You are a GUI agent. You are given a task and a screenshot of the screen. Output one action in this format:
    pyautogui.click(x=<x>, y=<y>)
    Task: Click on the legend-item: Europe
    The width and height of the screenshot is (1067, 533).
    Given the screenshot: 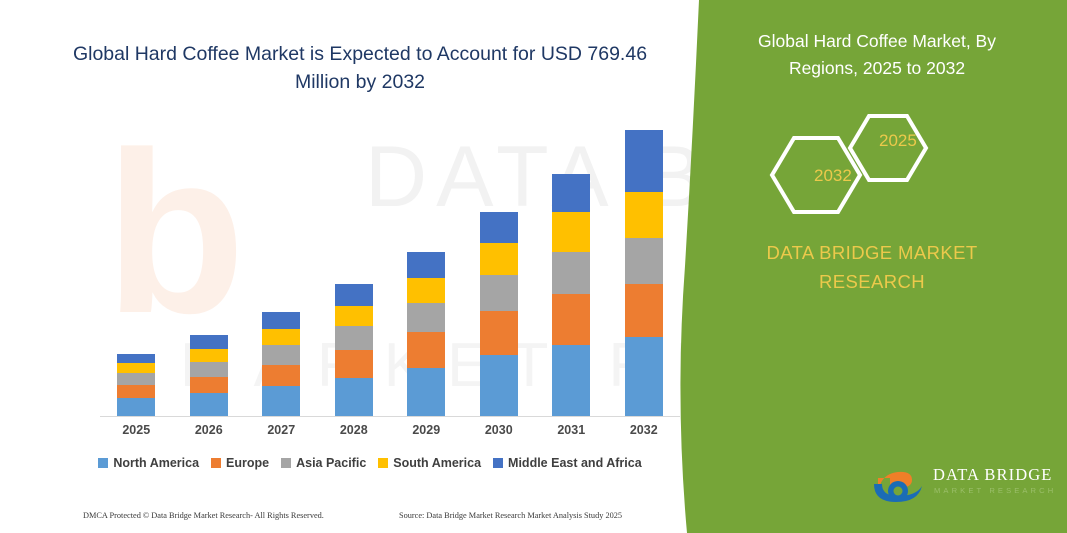 What is the action you would take?
    pyautogui.click(x=240, y=463)
    